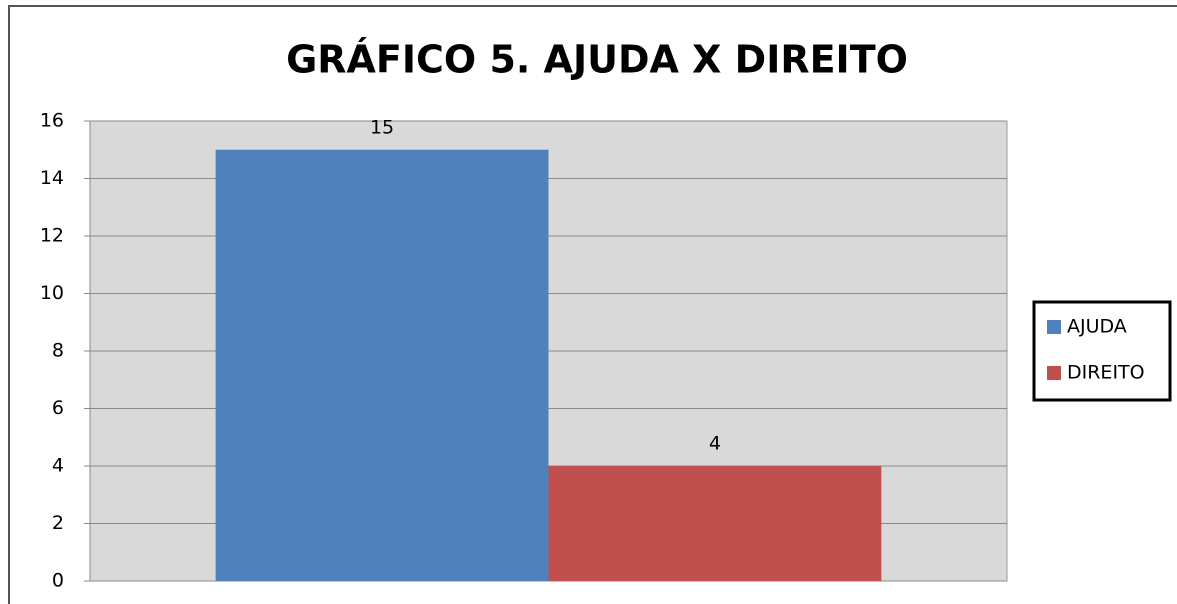 The height and width of the screenshot is (604, 1177). I want to click on y-tick-label: 16, so click(52, 121).